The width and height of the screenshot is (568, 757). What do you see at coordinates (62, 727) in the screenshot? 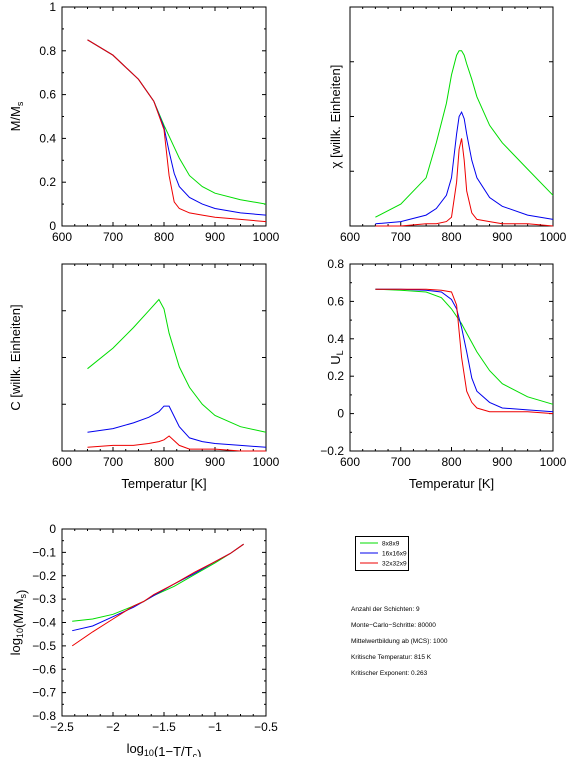
I see `x-tick-label: −2.5` at bounding box center [62, 727].